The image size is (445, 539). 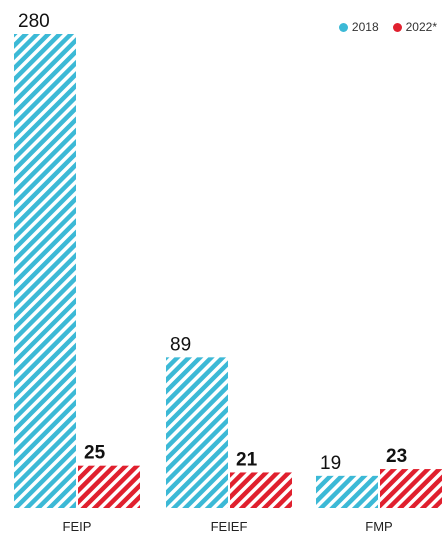 I want to click on bar-feief-2018, so click(x=197, y=432).